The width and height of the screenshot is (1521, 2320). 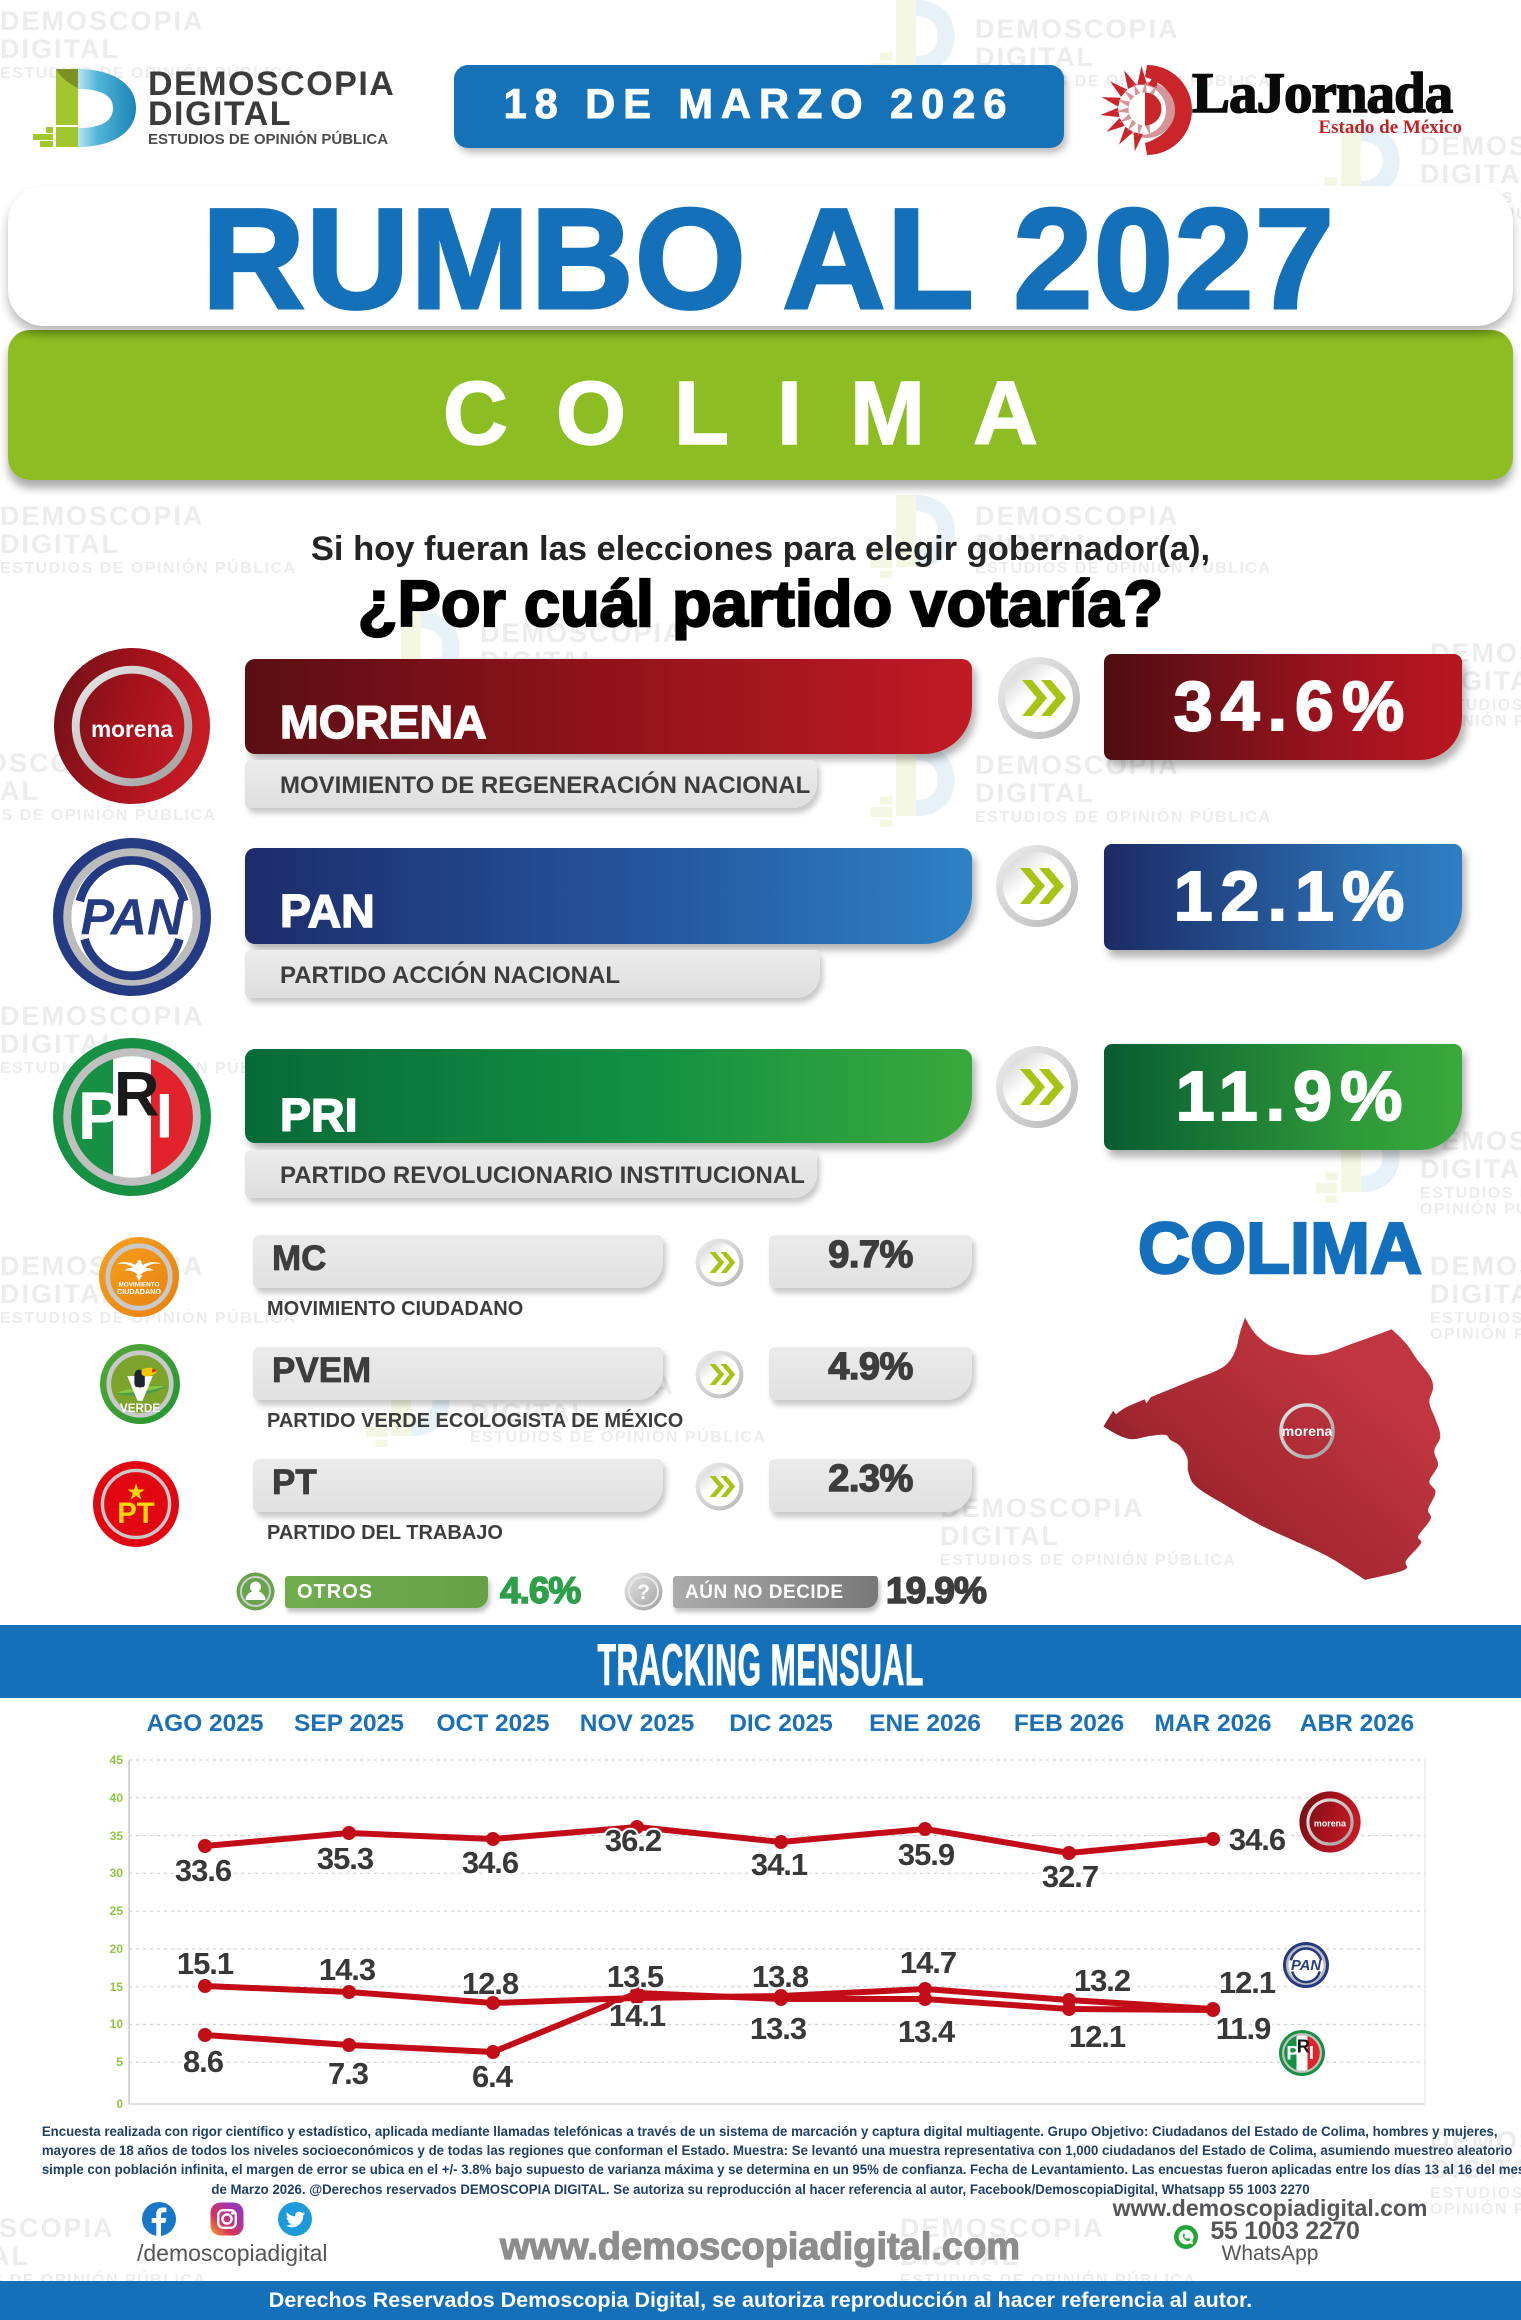 I want to click on svg-text: 13.2, so click(x=1102, y=1980).